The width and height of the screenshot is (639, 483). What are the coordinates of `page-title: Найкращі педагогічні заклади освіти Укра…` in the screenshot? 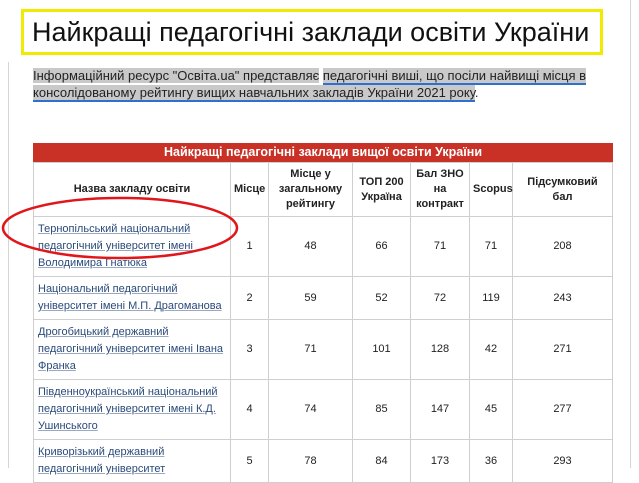 It's located at (311, 31).